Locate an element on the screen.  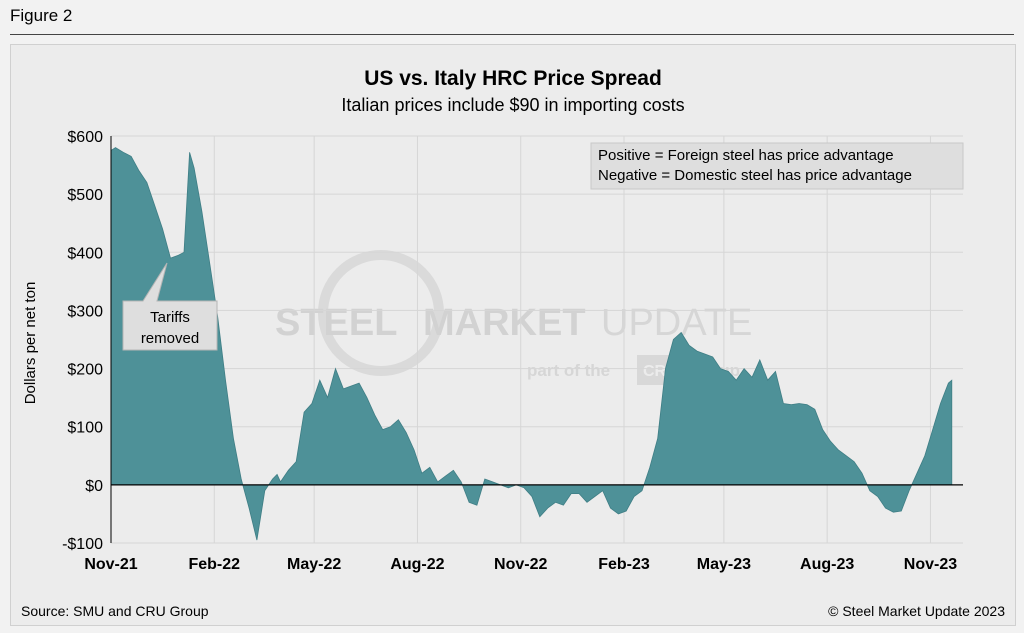
figure-label: Figure 2 is located at coordinates (41, 15).